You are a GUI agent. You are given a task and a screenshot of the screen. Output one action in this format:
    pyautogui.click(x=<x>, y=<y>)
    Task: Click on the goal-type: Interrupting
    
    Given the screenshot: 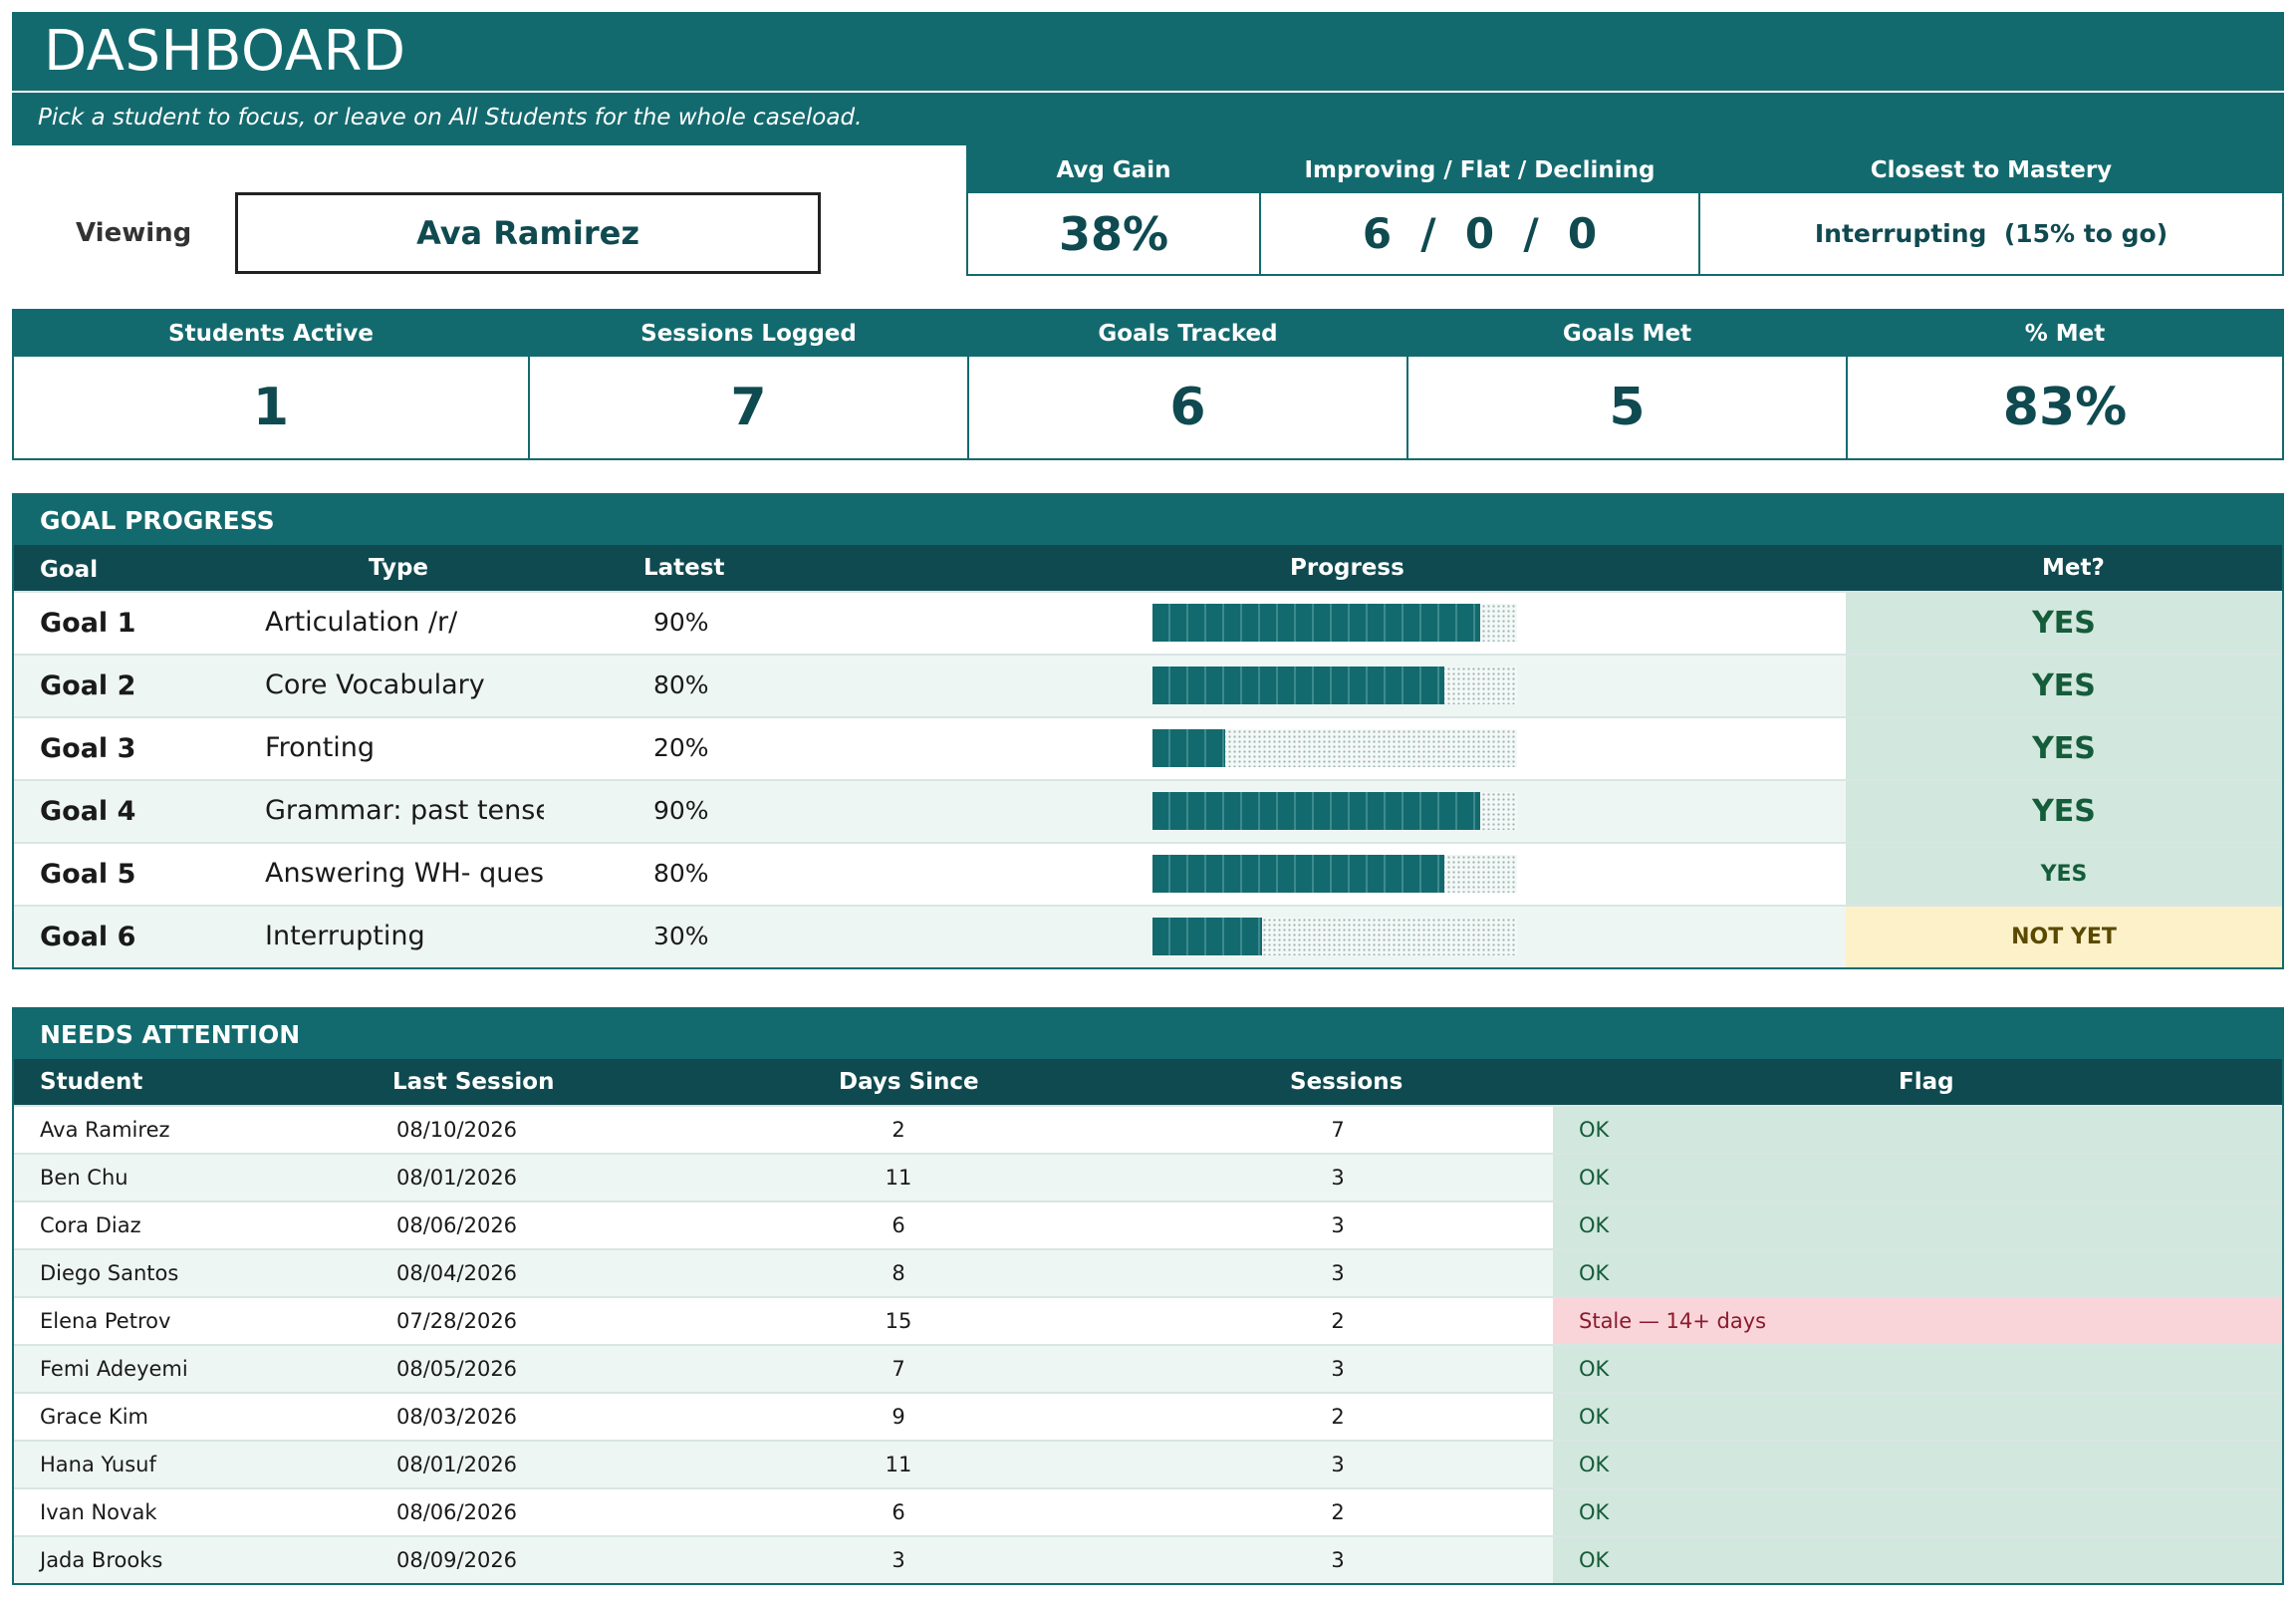 What is the action you would take?
    pyautogui.click(x=345, y=936)
    